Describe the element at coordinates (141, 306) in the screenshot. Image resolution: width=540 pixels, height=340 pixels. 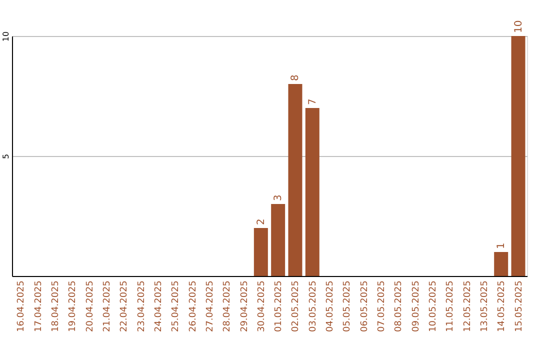
I see `x-tick-label: 23.04.2025` at that location.